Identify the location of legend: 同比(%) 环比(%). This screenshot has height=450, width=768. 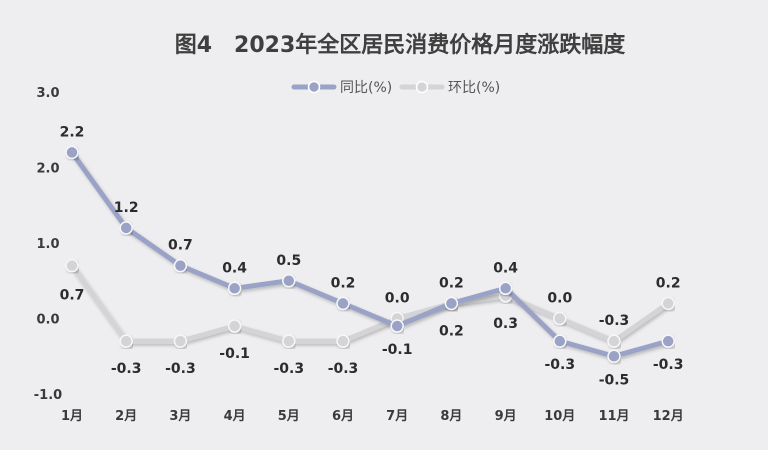
(395, 88).